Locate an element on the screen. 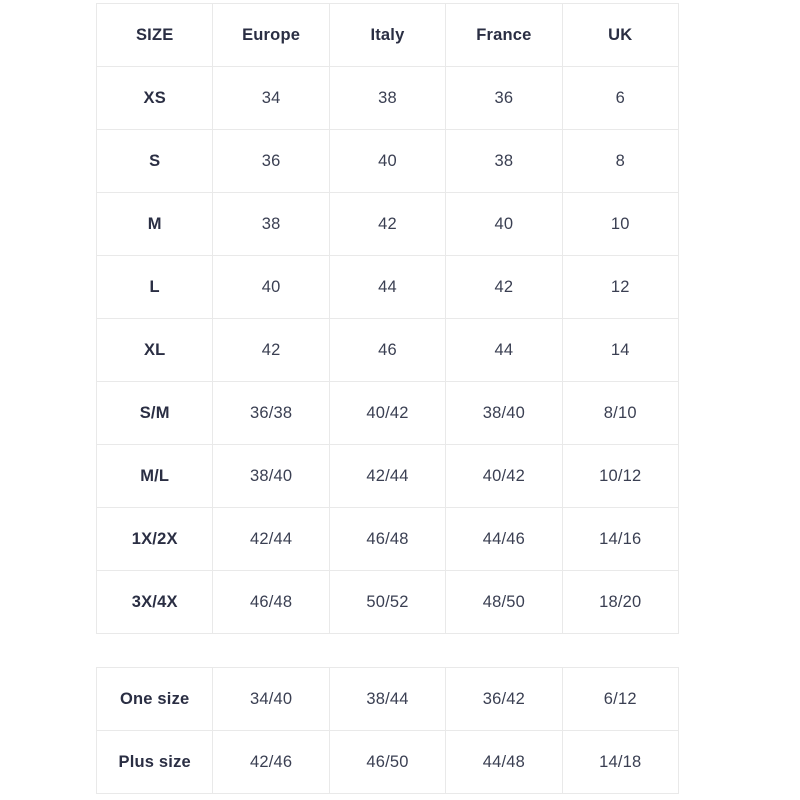 The height and width of the screenshot is (800, 800). cell-uk: 12 is located at coordinates (620, 287).